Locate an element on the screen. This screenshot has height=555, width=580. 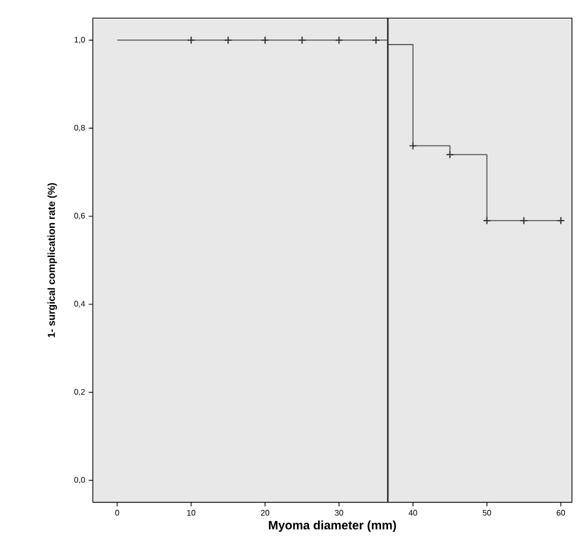
y-axis-title: 1- surgical complication rate (%) is located at coordinates (52, 260).